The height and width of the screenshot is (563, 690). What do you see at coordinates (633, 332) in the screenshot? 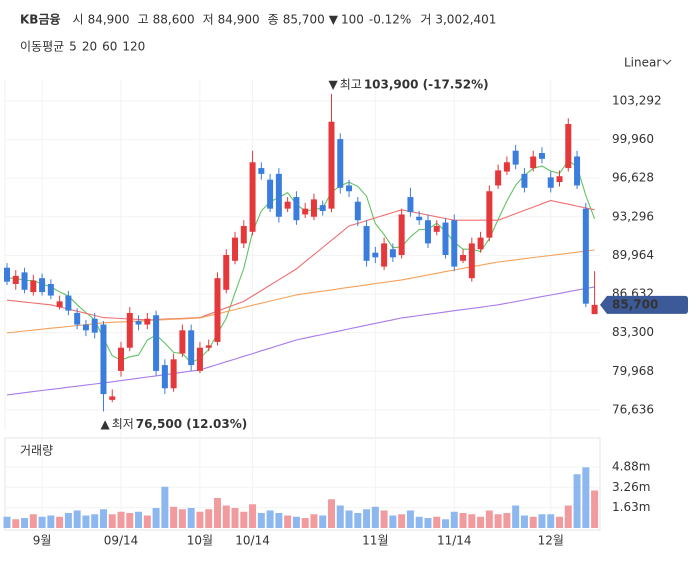
I see `y-tick-label: 83,300` at bounding box center [633, 332].